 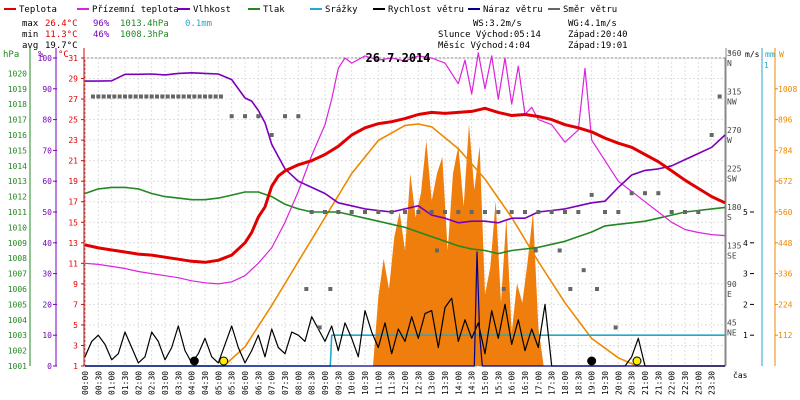 What do you see at coordinates (73, 222) in the screenshot?
I see `degc-tick-7: 15` at bounding box center [73, 222].